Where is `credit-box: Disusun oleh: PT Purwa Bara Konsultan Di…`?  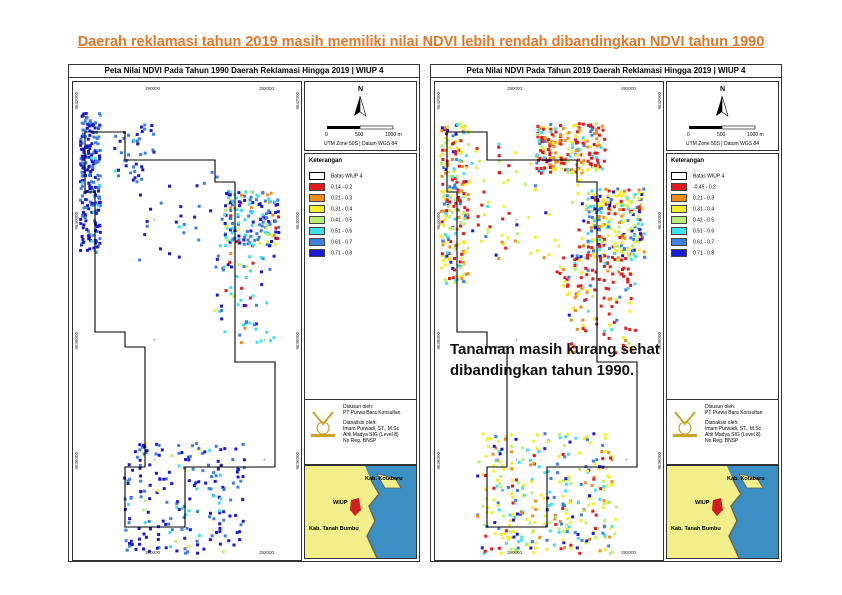 credit-box: Disusun oleh: PT Purwa Bara Konsultan Di… is located at coordinates (360, 432).